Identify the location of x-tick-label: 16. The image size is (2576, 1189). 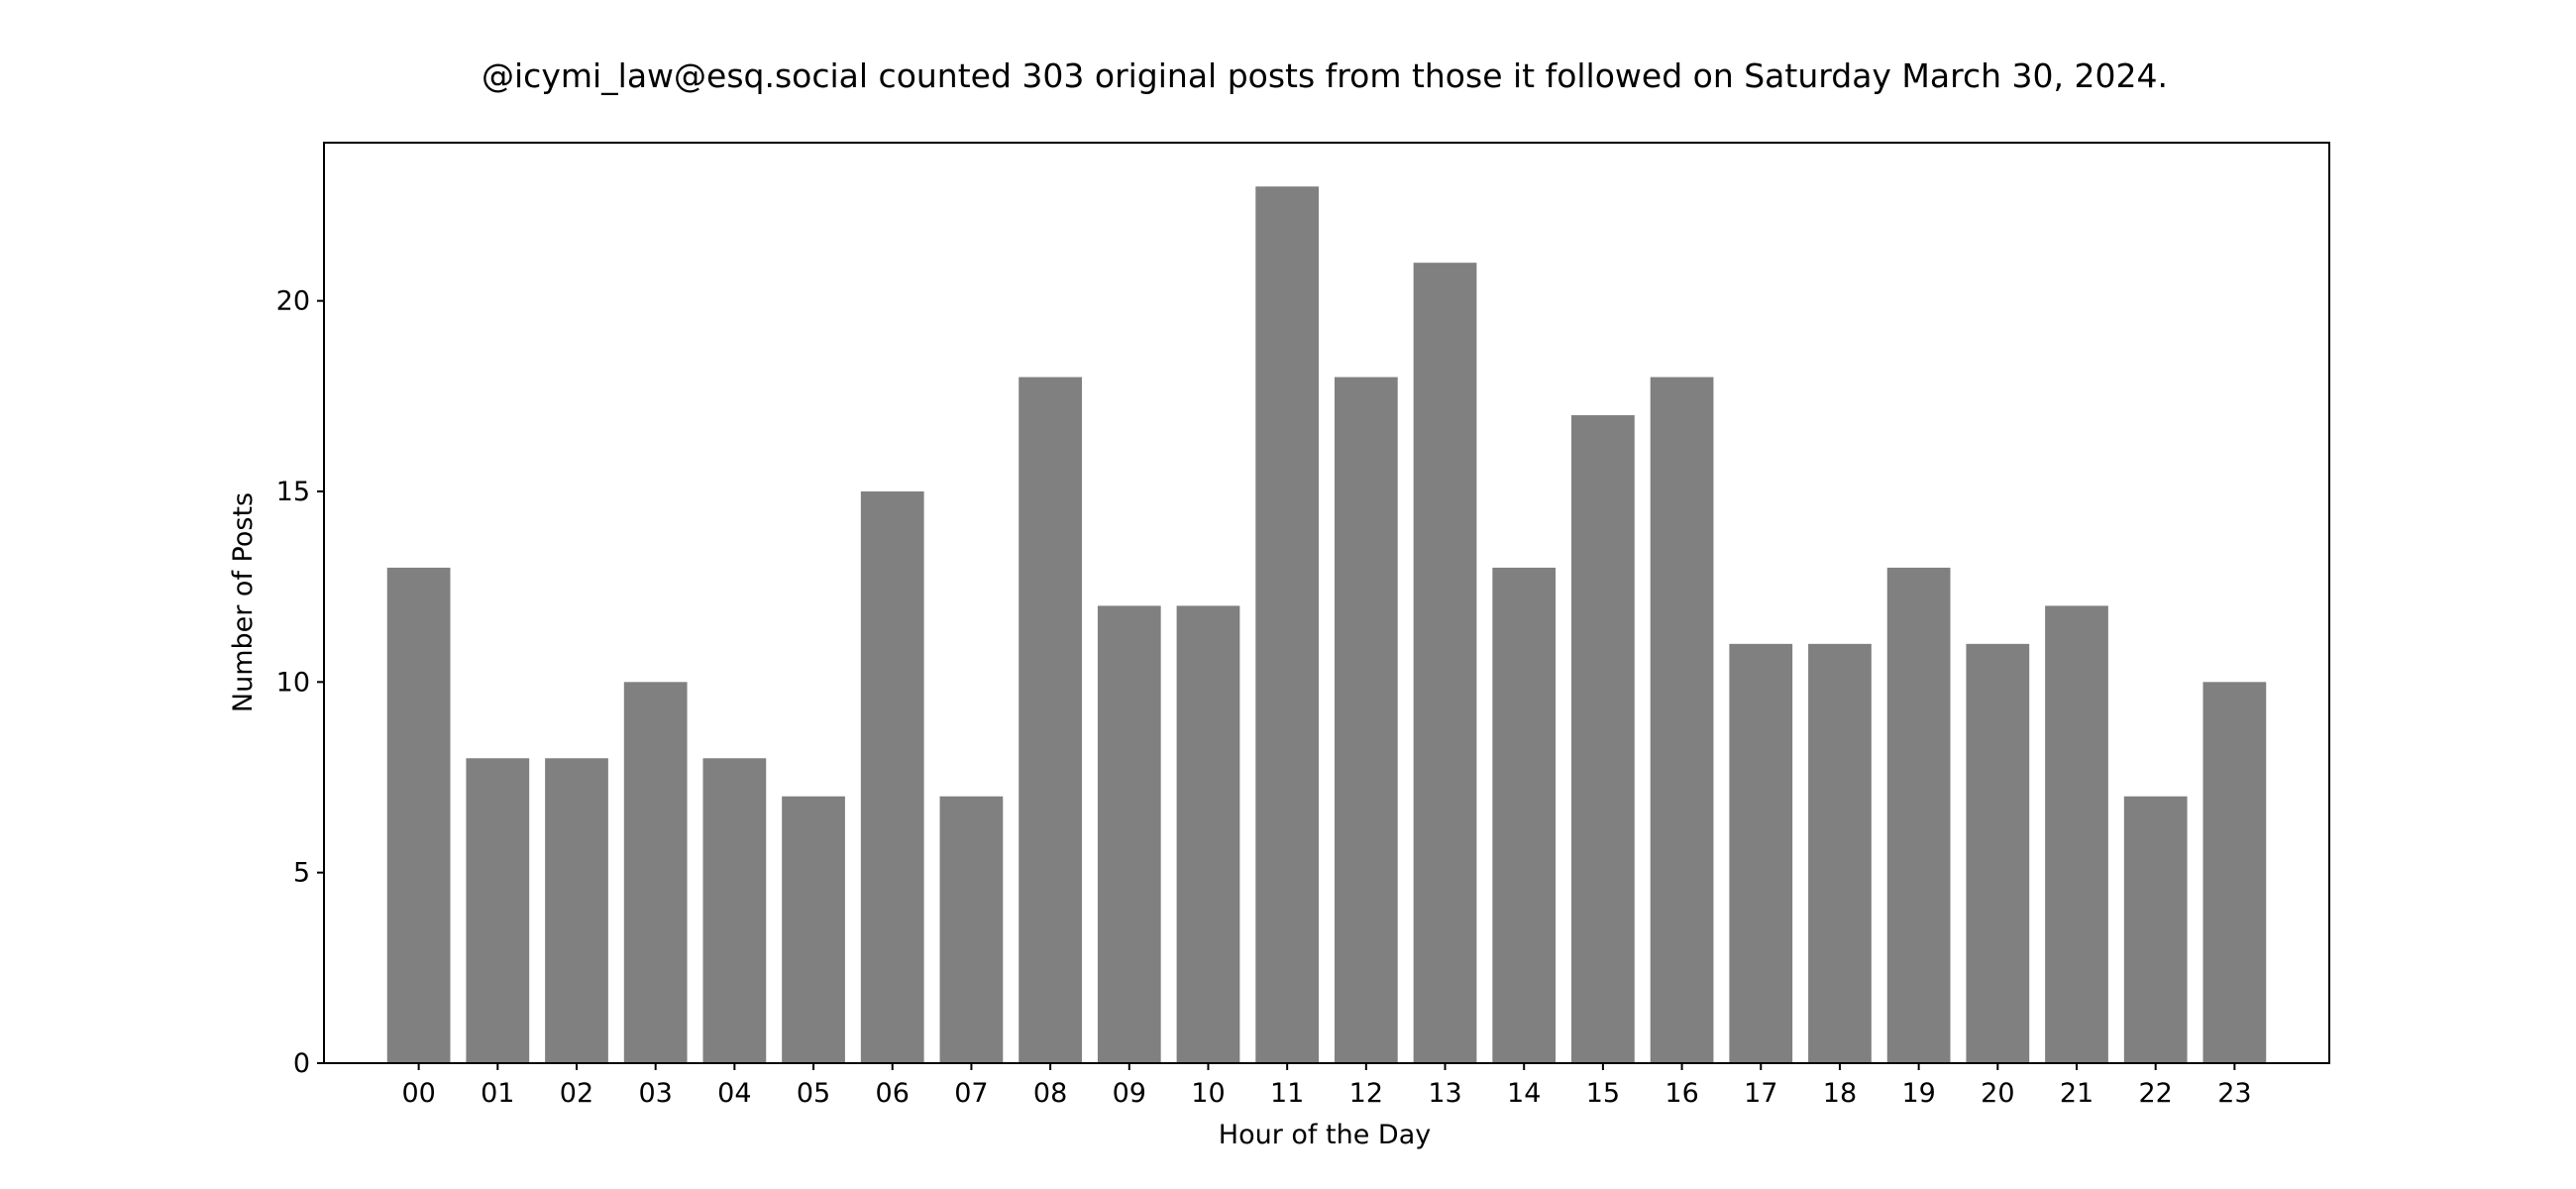
(1681, 1093).